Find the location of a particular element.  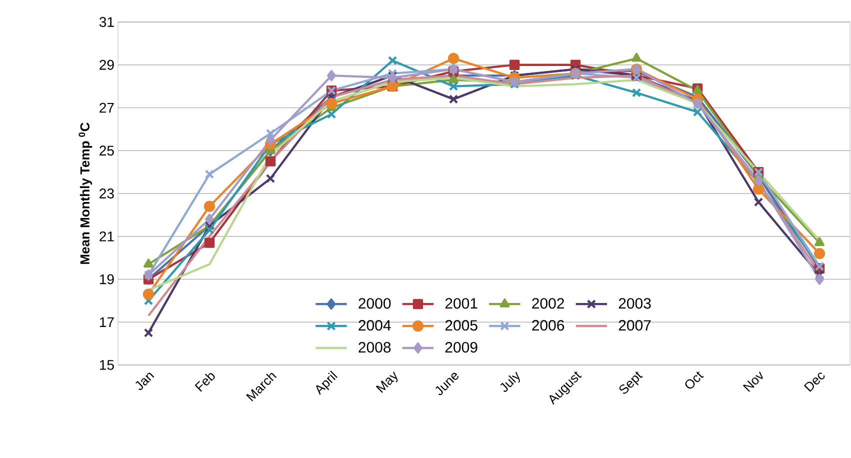

x-tick-label: Feb is located at coordinates (204, 382).